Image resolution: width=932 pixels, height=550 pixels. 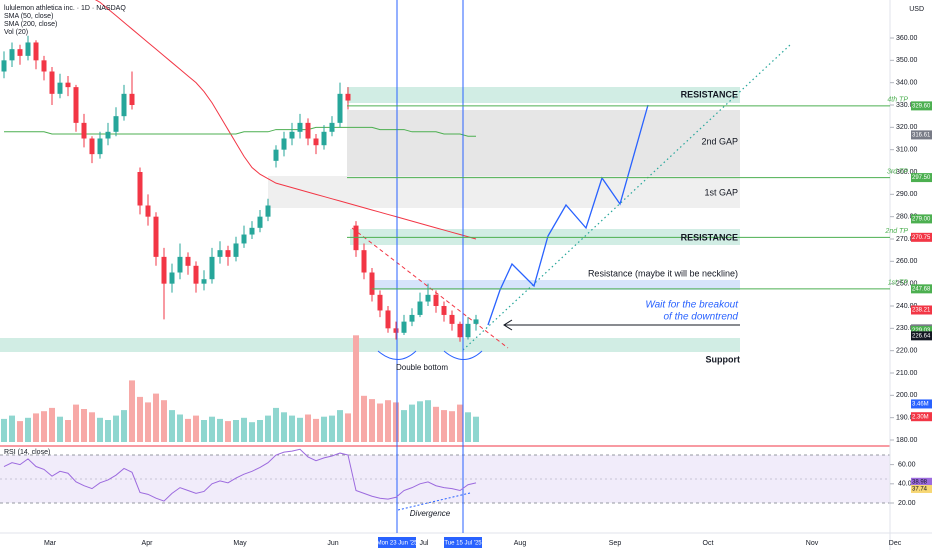 I want to click on price-label: 279.00, so click(x=921, y=219).